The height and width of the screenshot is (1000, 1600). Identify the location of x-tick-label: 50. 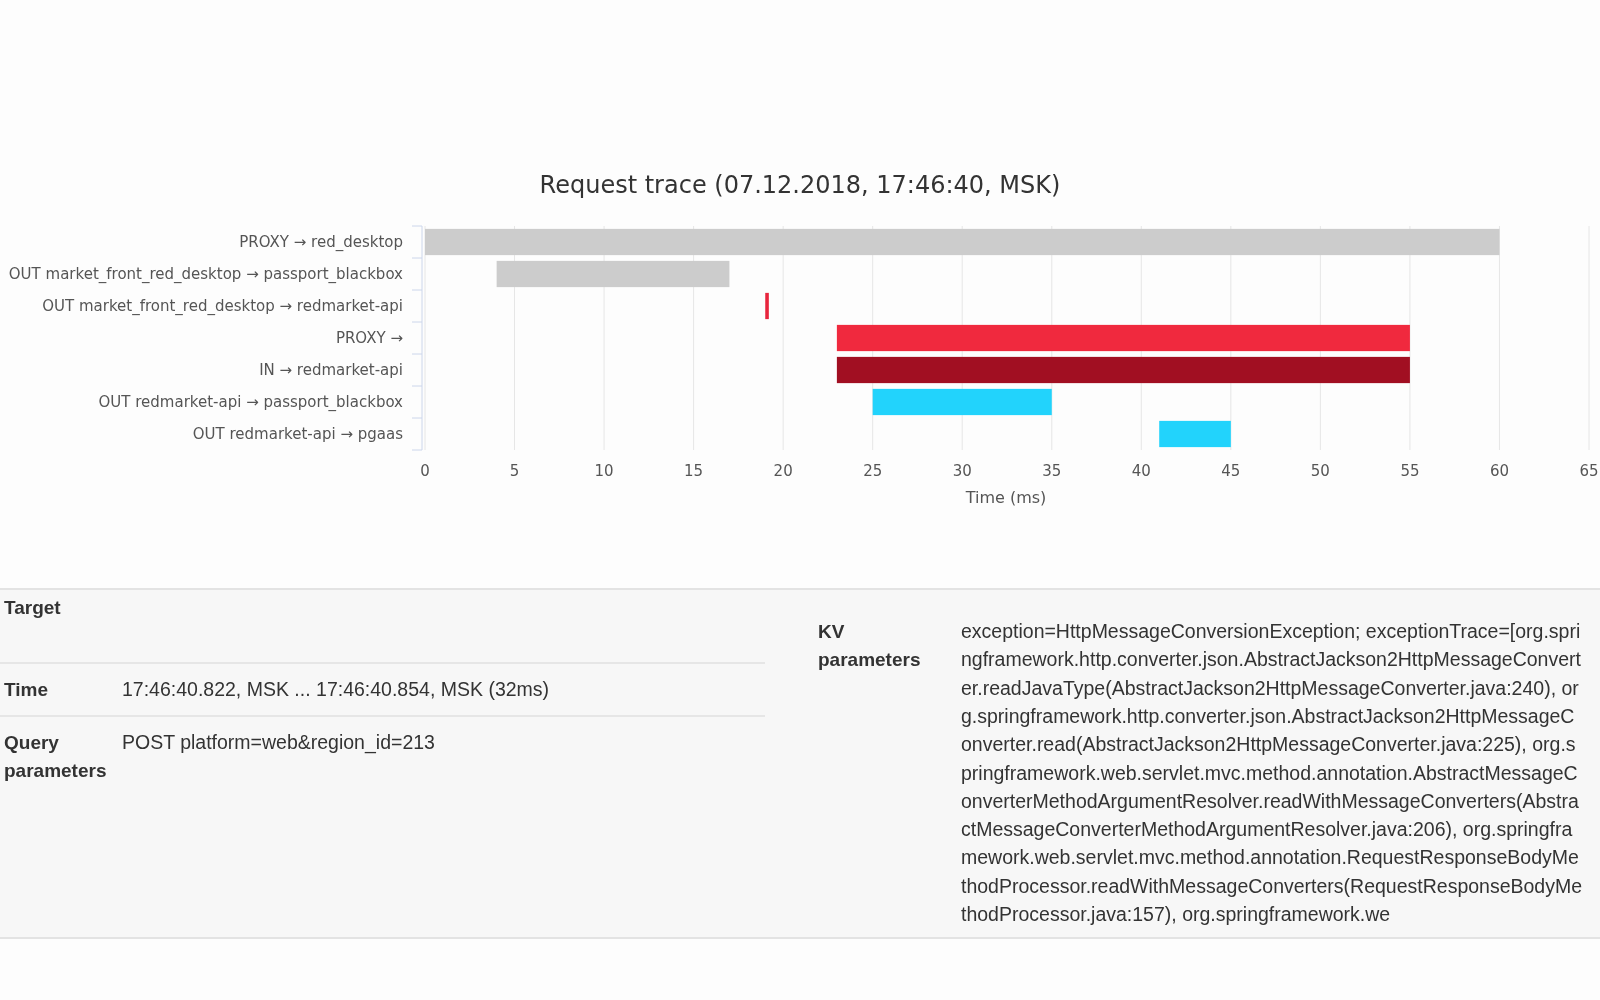
(1320, 471).